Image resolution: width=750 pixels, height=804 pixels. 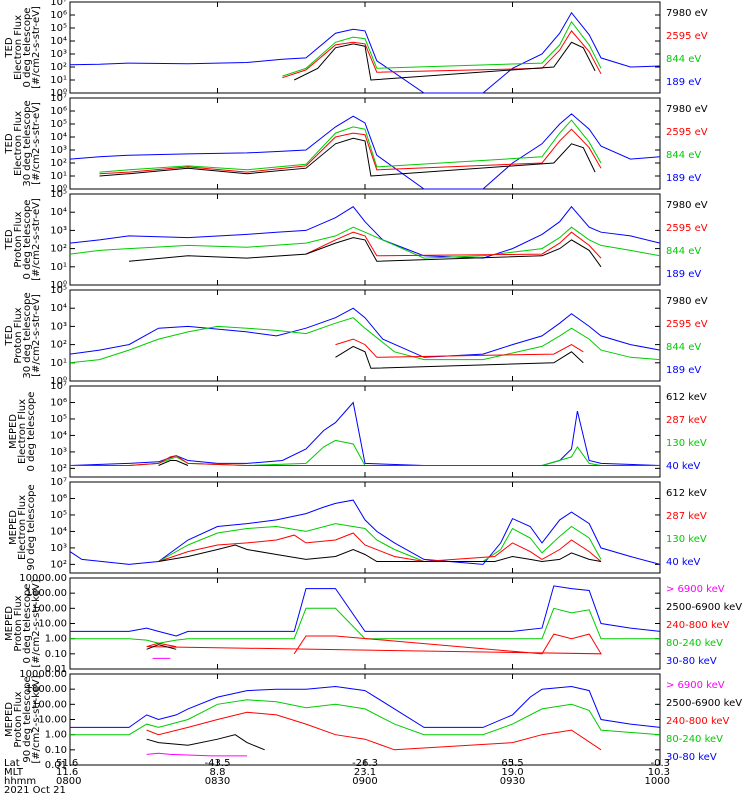 I want to click on y-tick-label: 1000.00, so click(x=46, y=593).